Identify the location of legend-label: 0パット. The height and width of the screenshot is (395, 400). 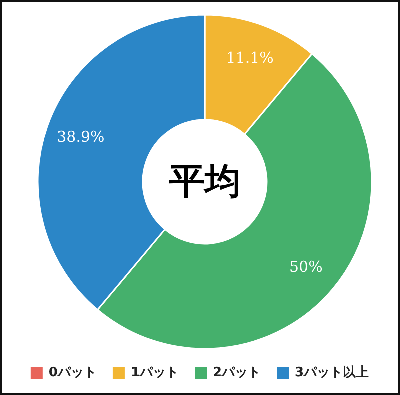
(72, 373).